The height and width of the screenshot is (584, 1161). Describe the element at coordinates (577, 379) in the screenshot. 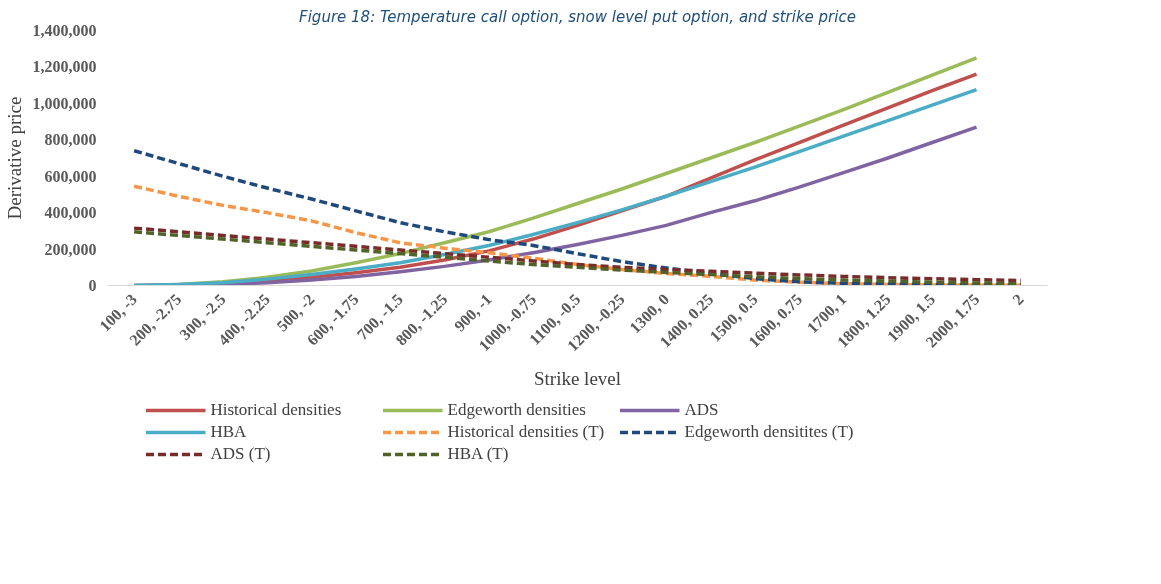

I see `x-axis-title: Strike level` at that location.